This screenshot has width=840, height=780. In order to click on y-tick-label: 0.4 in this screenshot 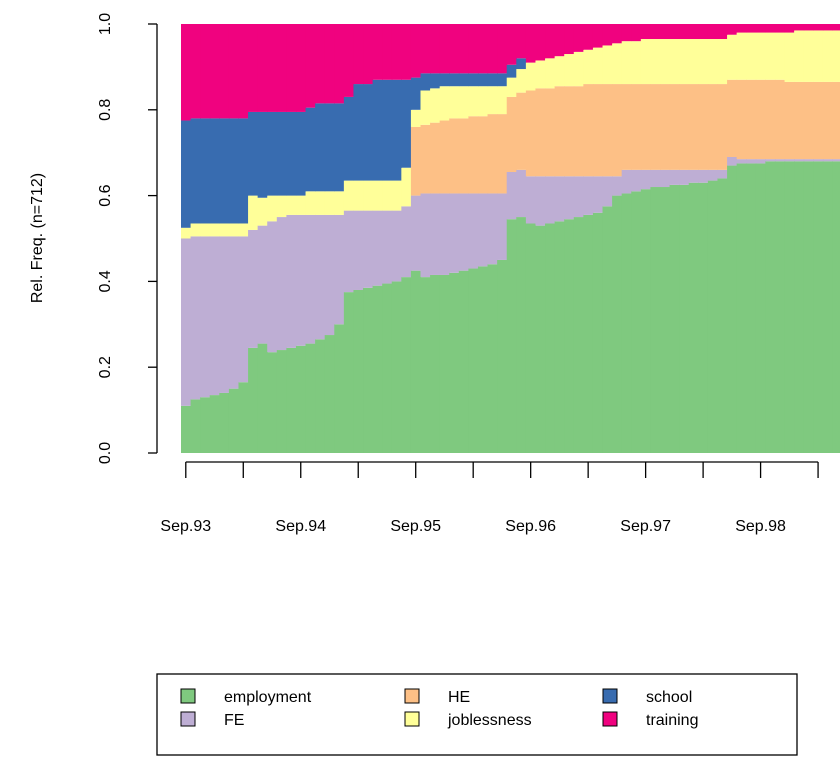, I will do `click(105, 281)`.